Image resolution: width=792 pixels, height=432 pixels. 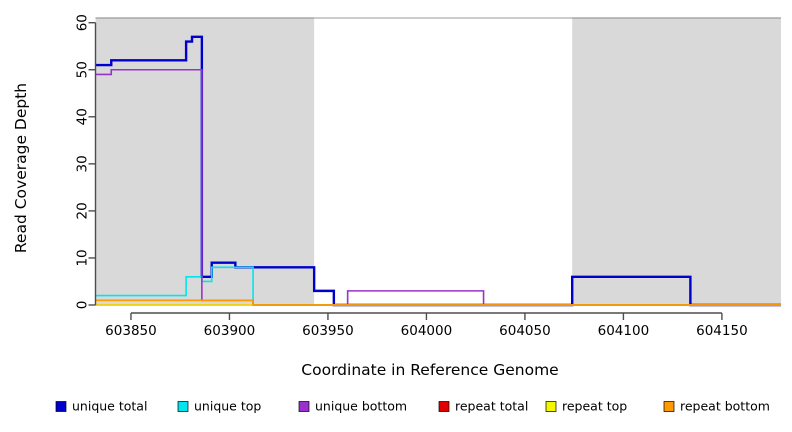 What do you see at coordinates (109, 406) in the screenshot?
I see `legend-label-unique-total: unique total` at bounding box center [109, 406].